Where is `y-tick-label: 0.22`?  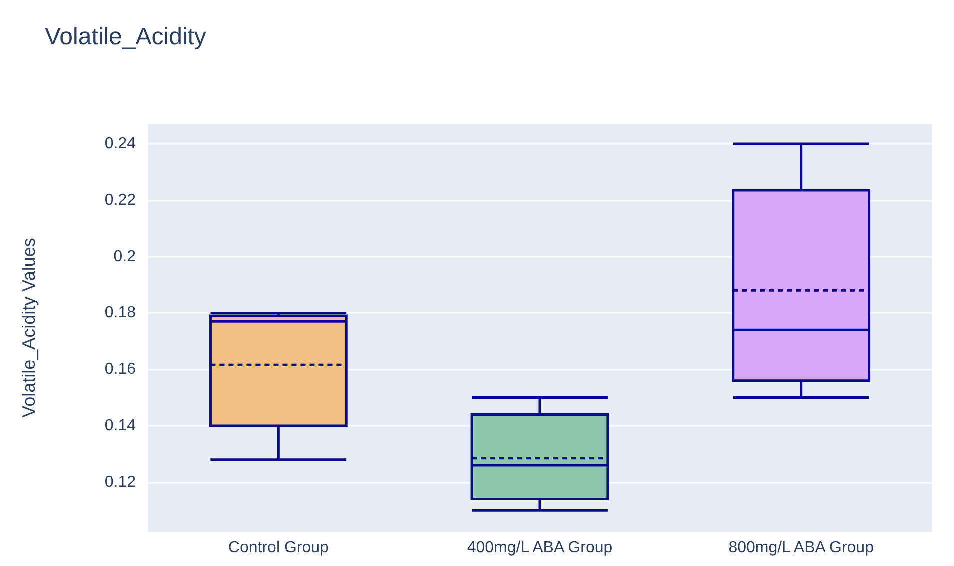 y-tick-label: 0.22 is located at coordinates (120, 200).